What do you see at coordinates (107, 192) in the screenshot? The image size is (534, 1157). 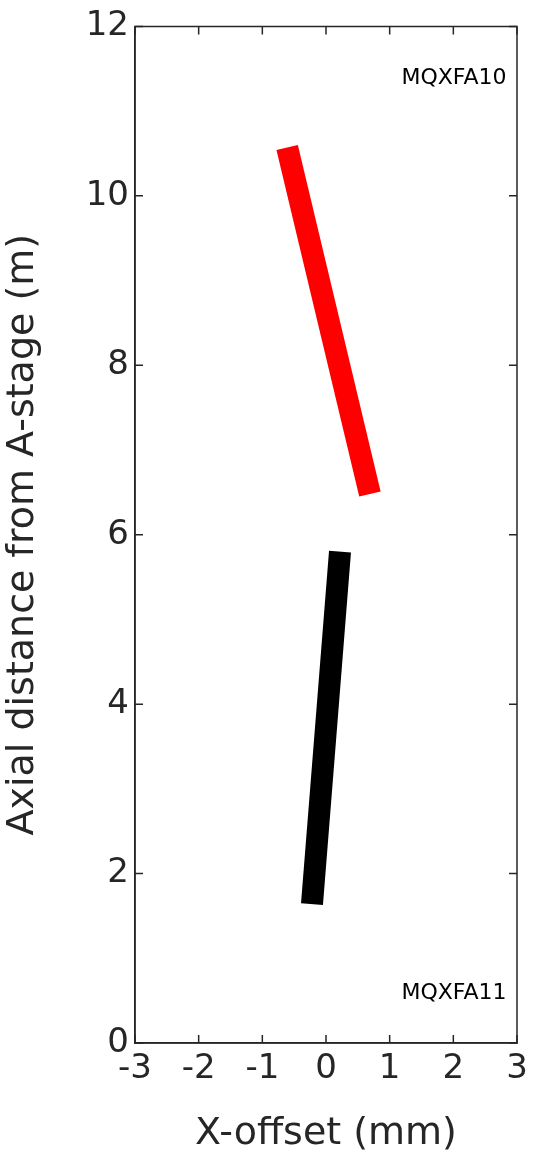 I see `y-tick-label: 10` at bounding box center [107, 192].